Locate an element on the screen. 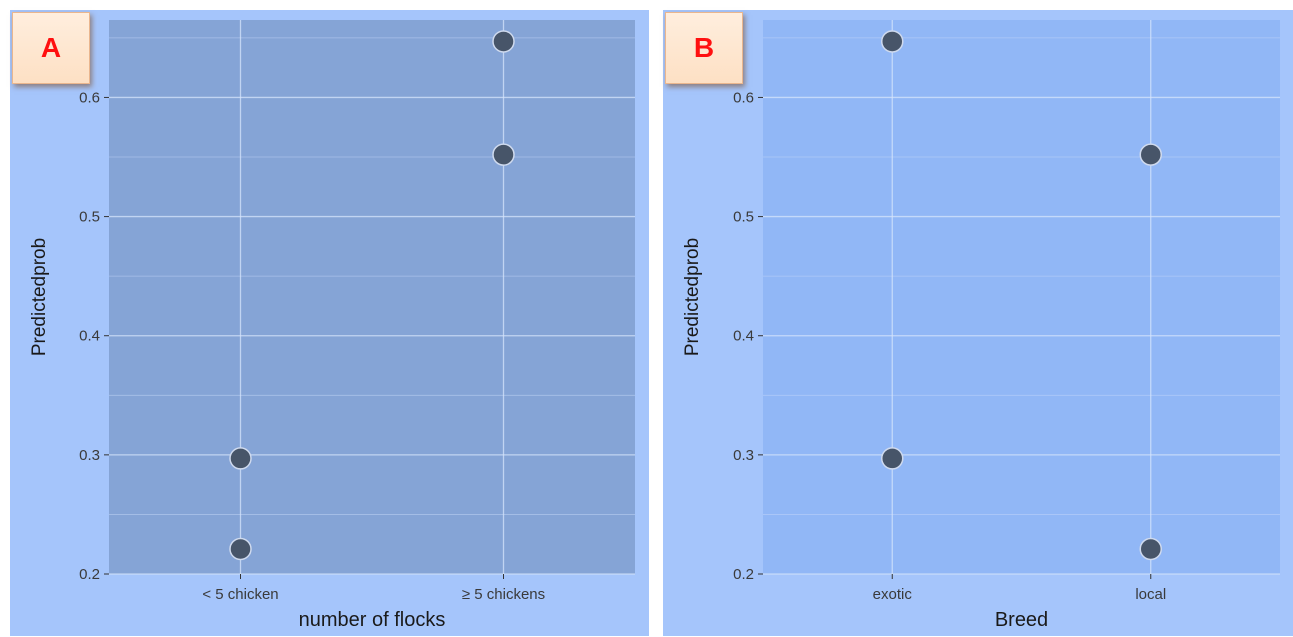 This screenshot has height=637, width=1293. x-tick-label: exotic is located at coordinates (893, 594).